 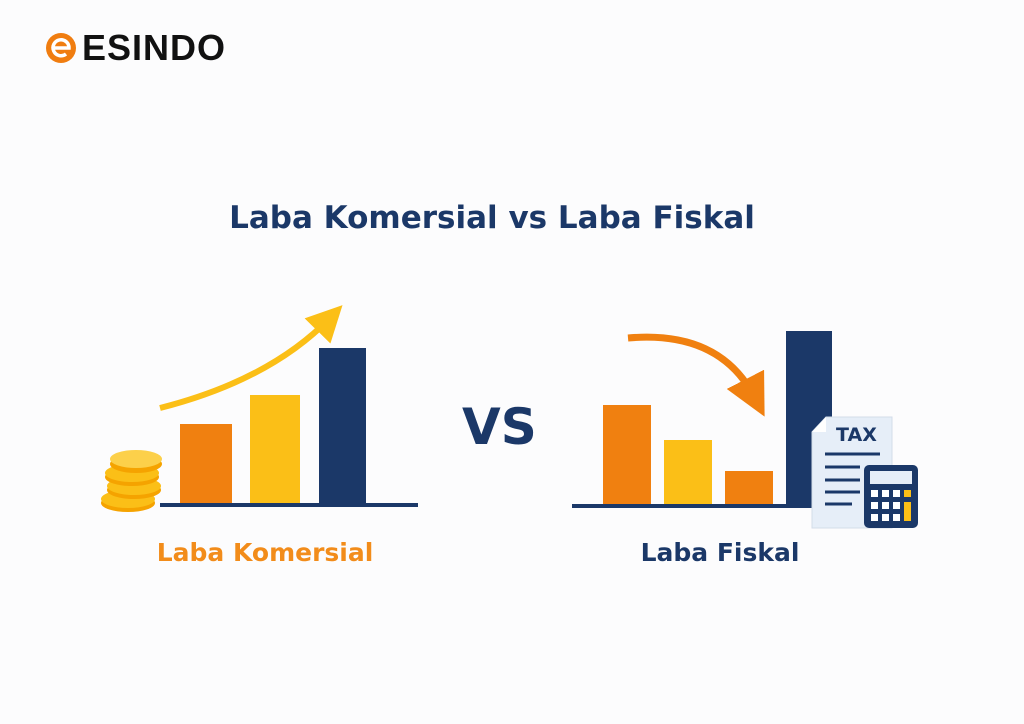 I want to click on right-bar-chart, so click(x=745, y=430).